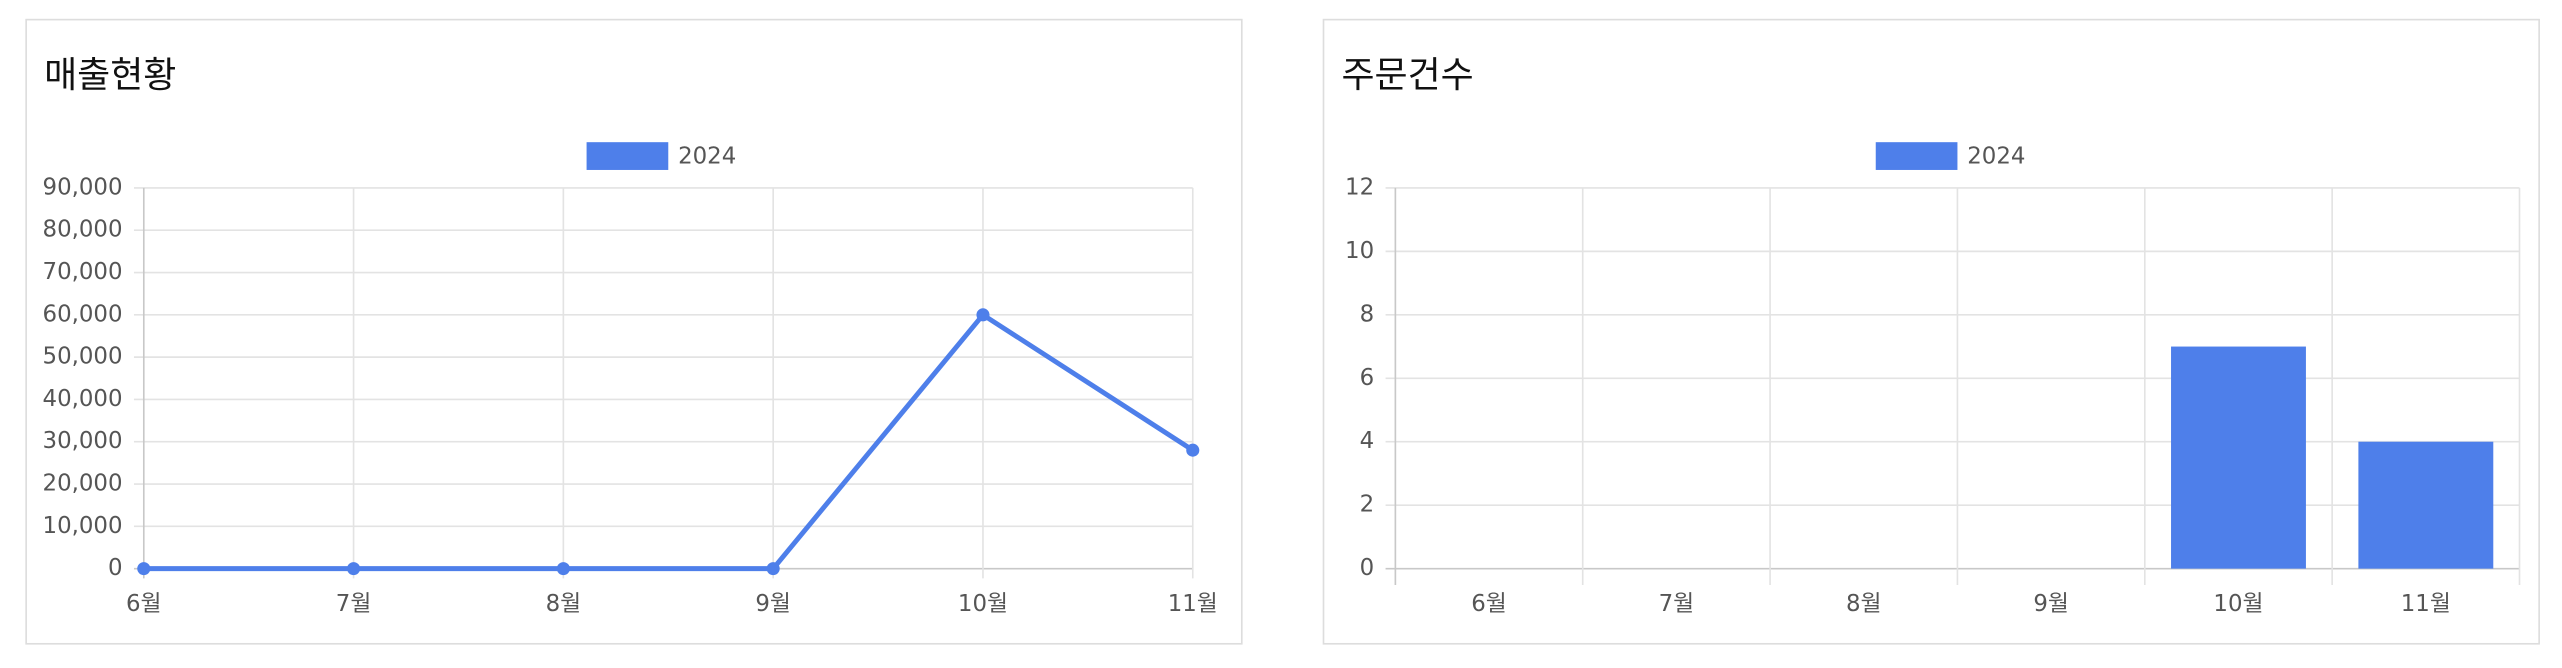 This screenshot has height=668, width=2562. I want to click on y-tick-label: 50,000, so click(83, 357).